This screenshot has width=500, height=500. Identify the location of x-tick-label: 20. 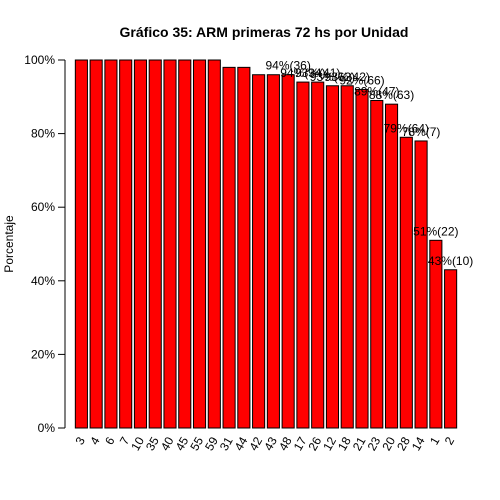
(388, 443).